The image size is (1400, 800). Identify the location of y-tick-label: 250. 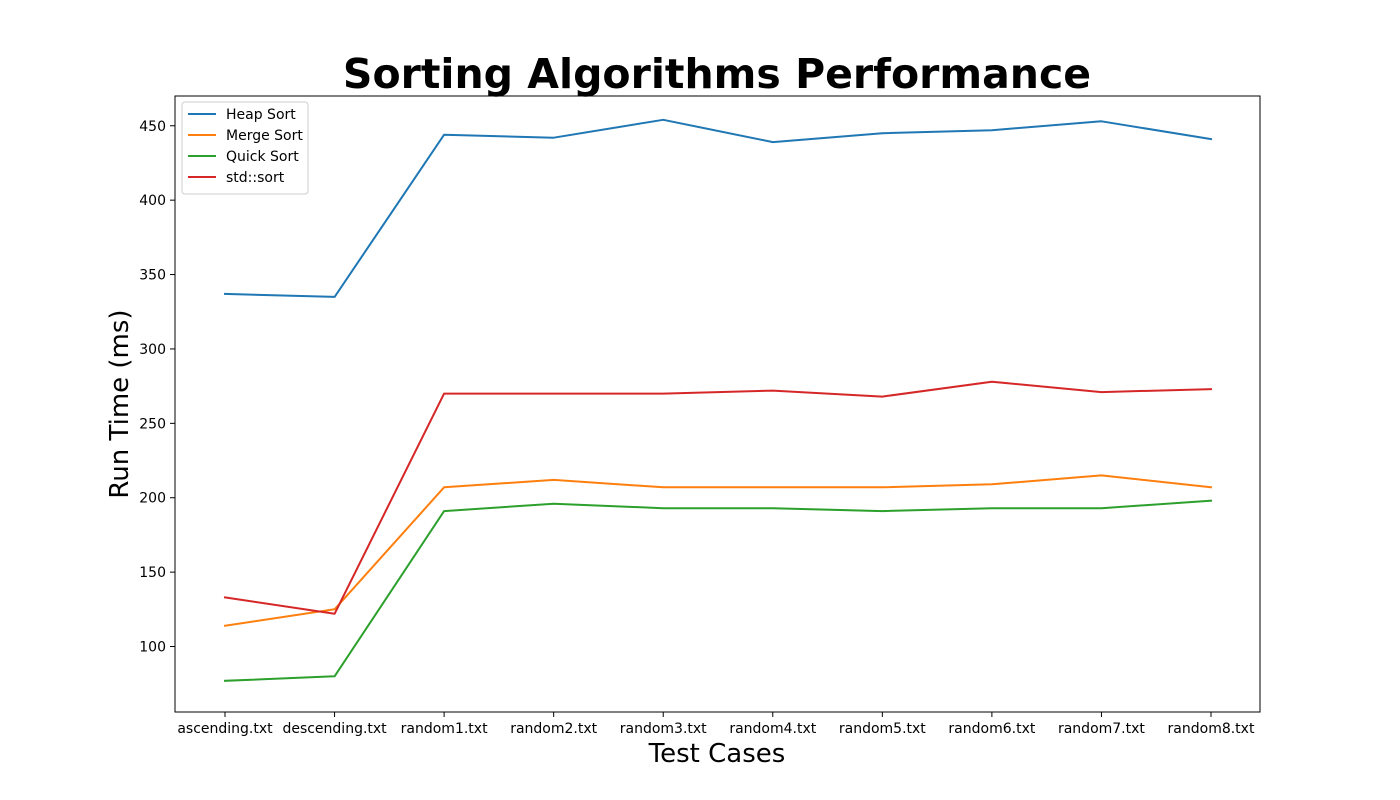
(152, 424).